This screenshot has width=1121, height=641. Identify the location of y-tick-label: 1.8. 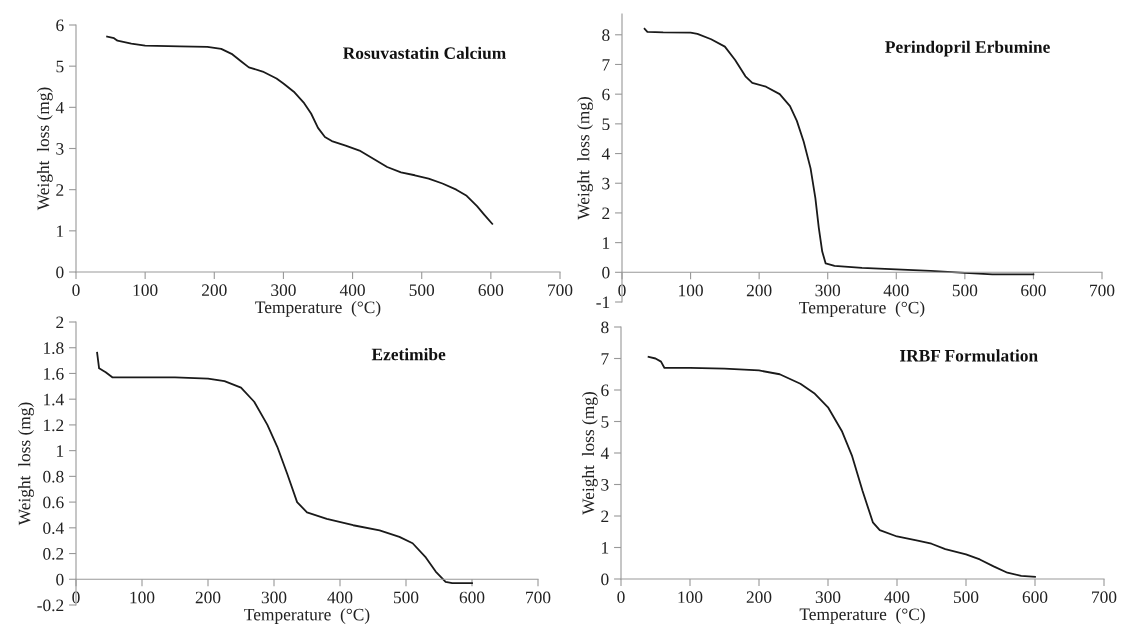
(54, 348).